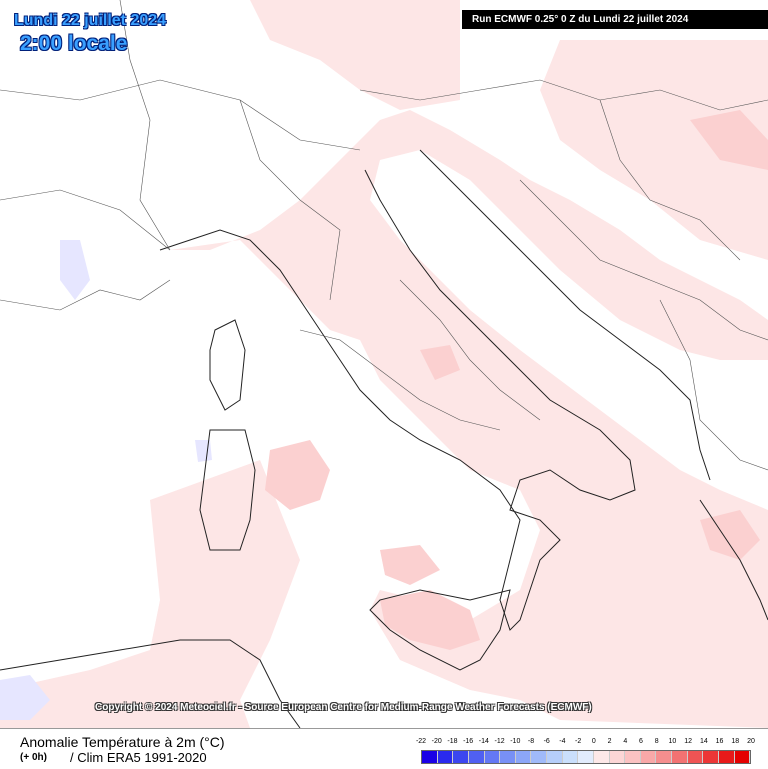  I want to click on coastline-greece, so click(733, 560).